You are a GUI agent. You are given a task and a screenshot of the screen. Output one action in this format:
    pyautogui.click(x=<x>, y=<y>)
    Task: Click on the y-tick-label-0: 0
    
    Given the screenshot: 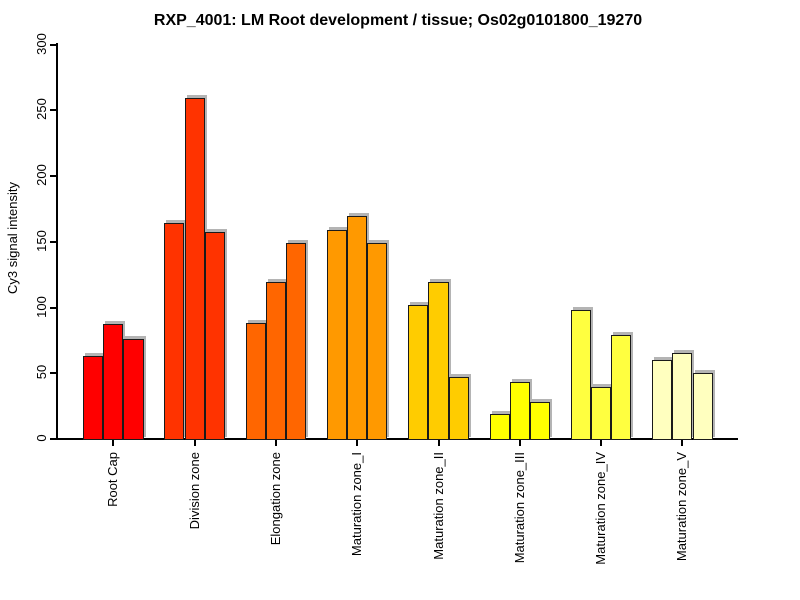 What is the action you would take?
    pyautogui.click(x=41, y=438)
    